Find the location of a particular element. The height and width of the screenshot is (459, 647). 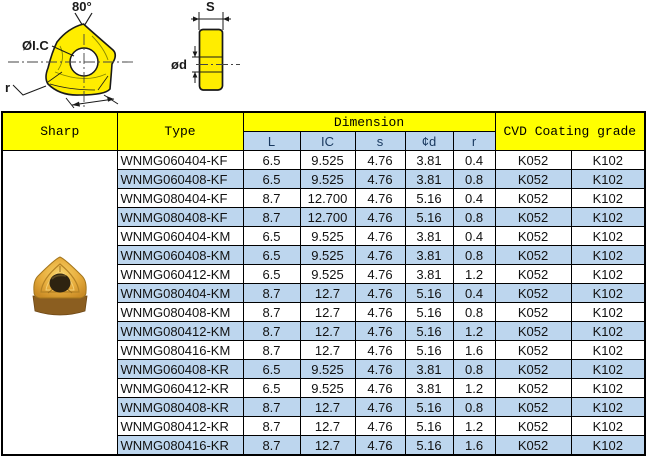

cell-r: 0.4 is located at coordinates (474, 236).